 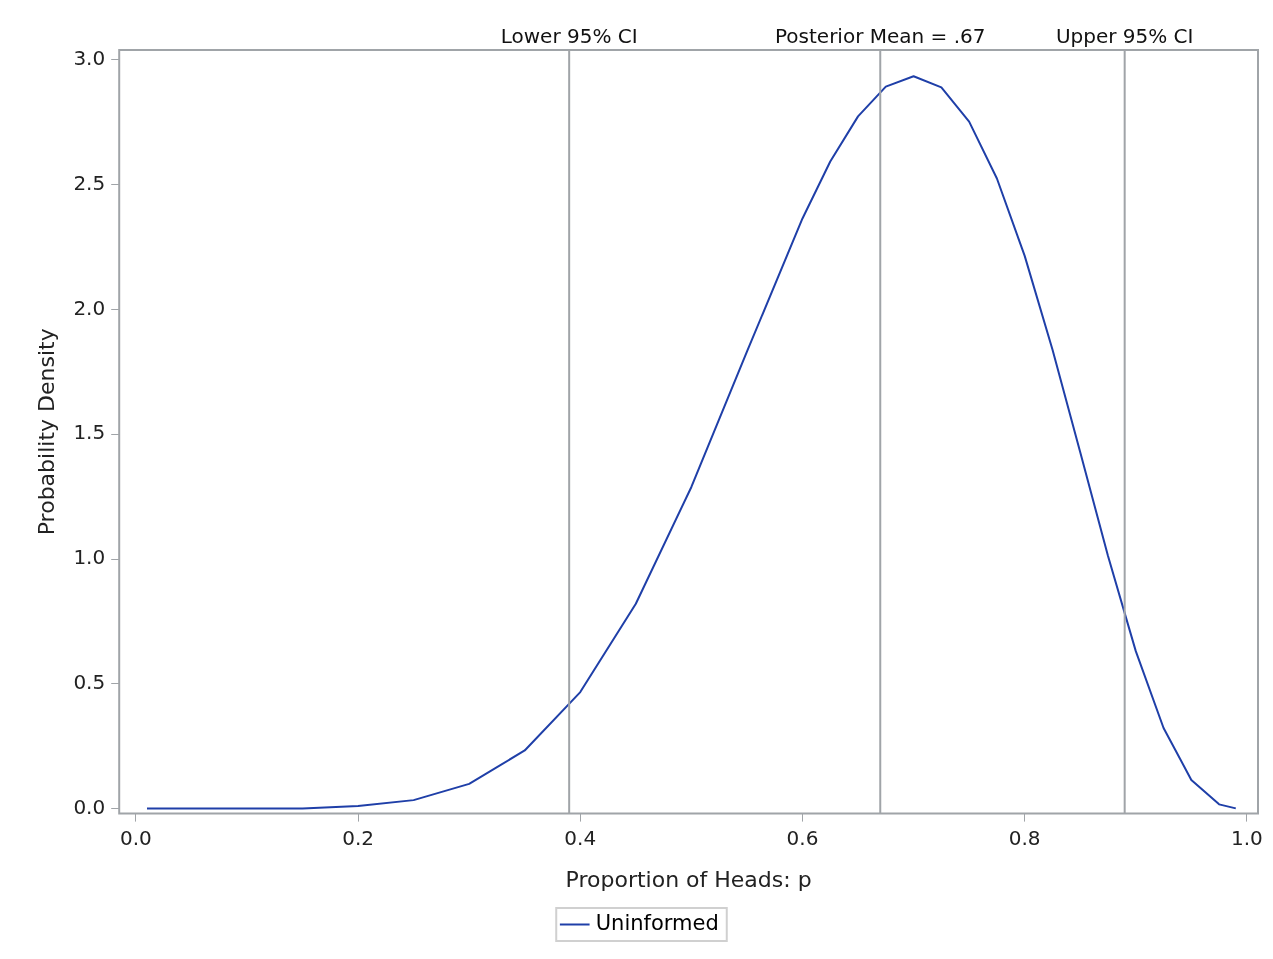 What do you see at coordinates (1124, 36) in the screenshot?
I see `ref-line-label: Upper 95% CI` at bounding box center [1124, 36].